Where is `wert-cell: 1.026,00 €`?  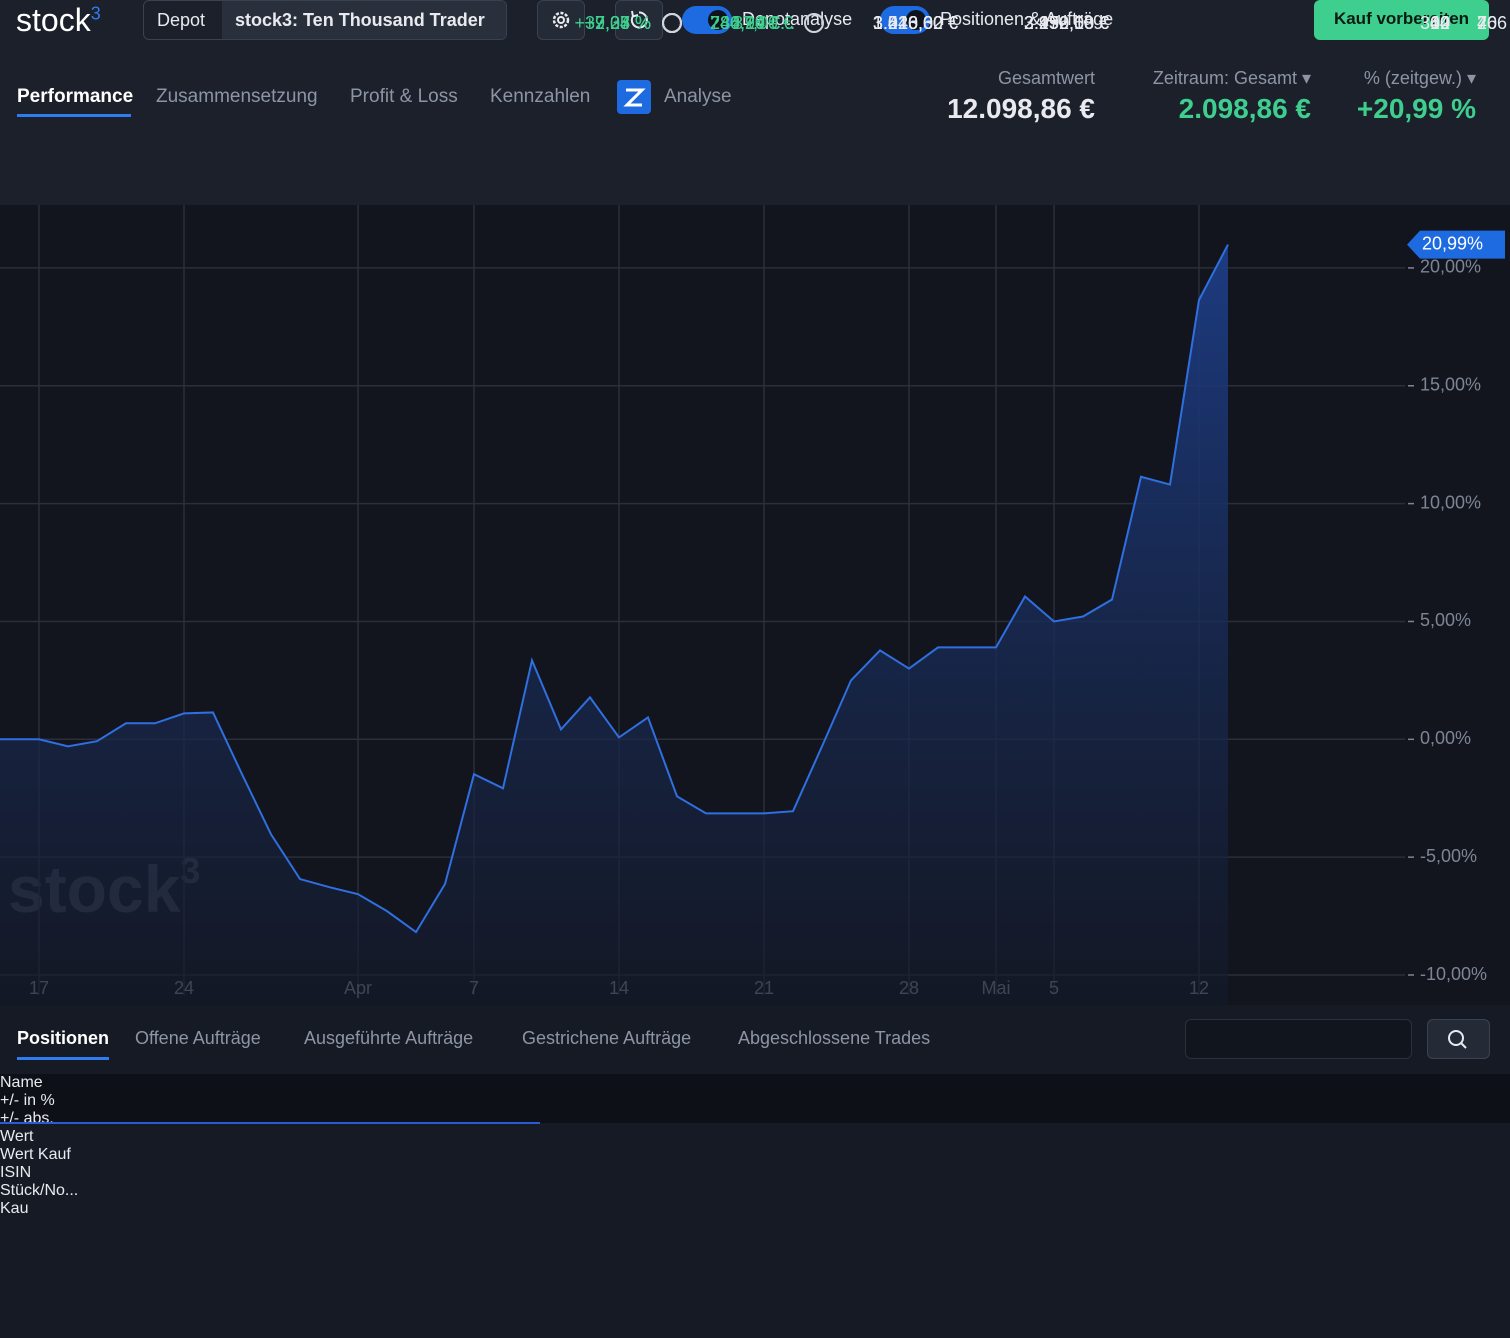 wert-cell: 1.026,00 € is located at coordinates (915, 23).